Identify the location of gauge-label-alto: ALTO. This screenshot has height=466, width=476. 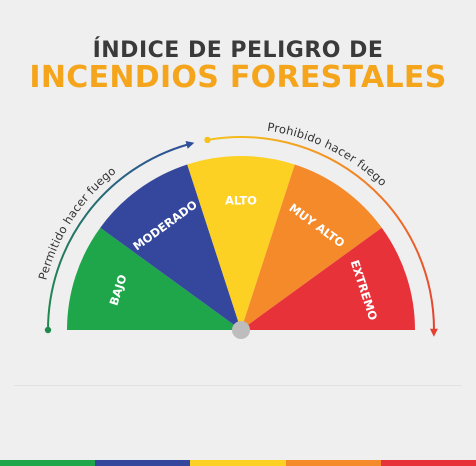
(241, 201).